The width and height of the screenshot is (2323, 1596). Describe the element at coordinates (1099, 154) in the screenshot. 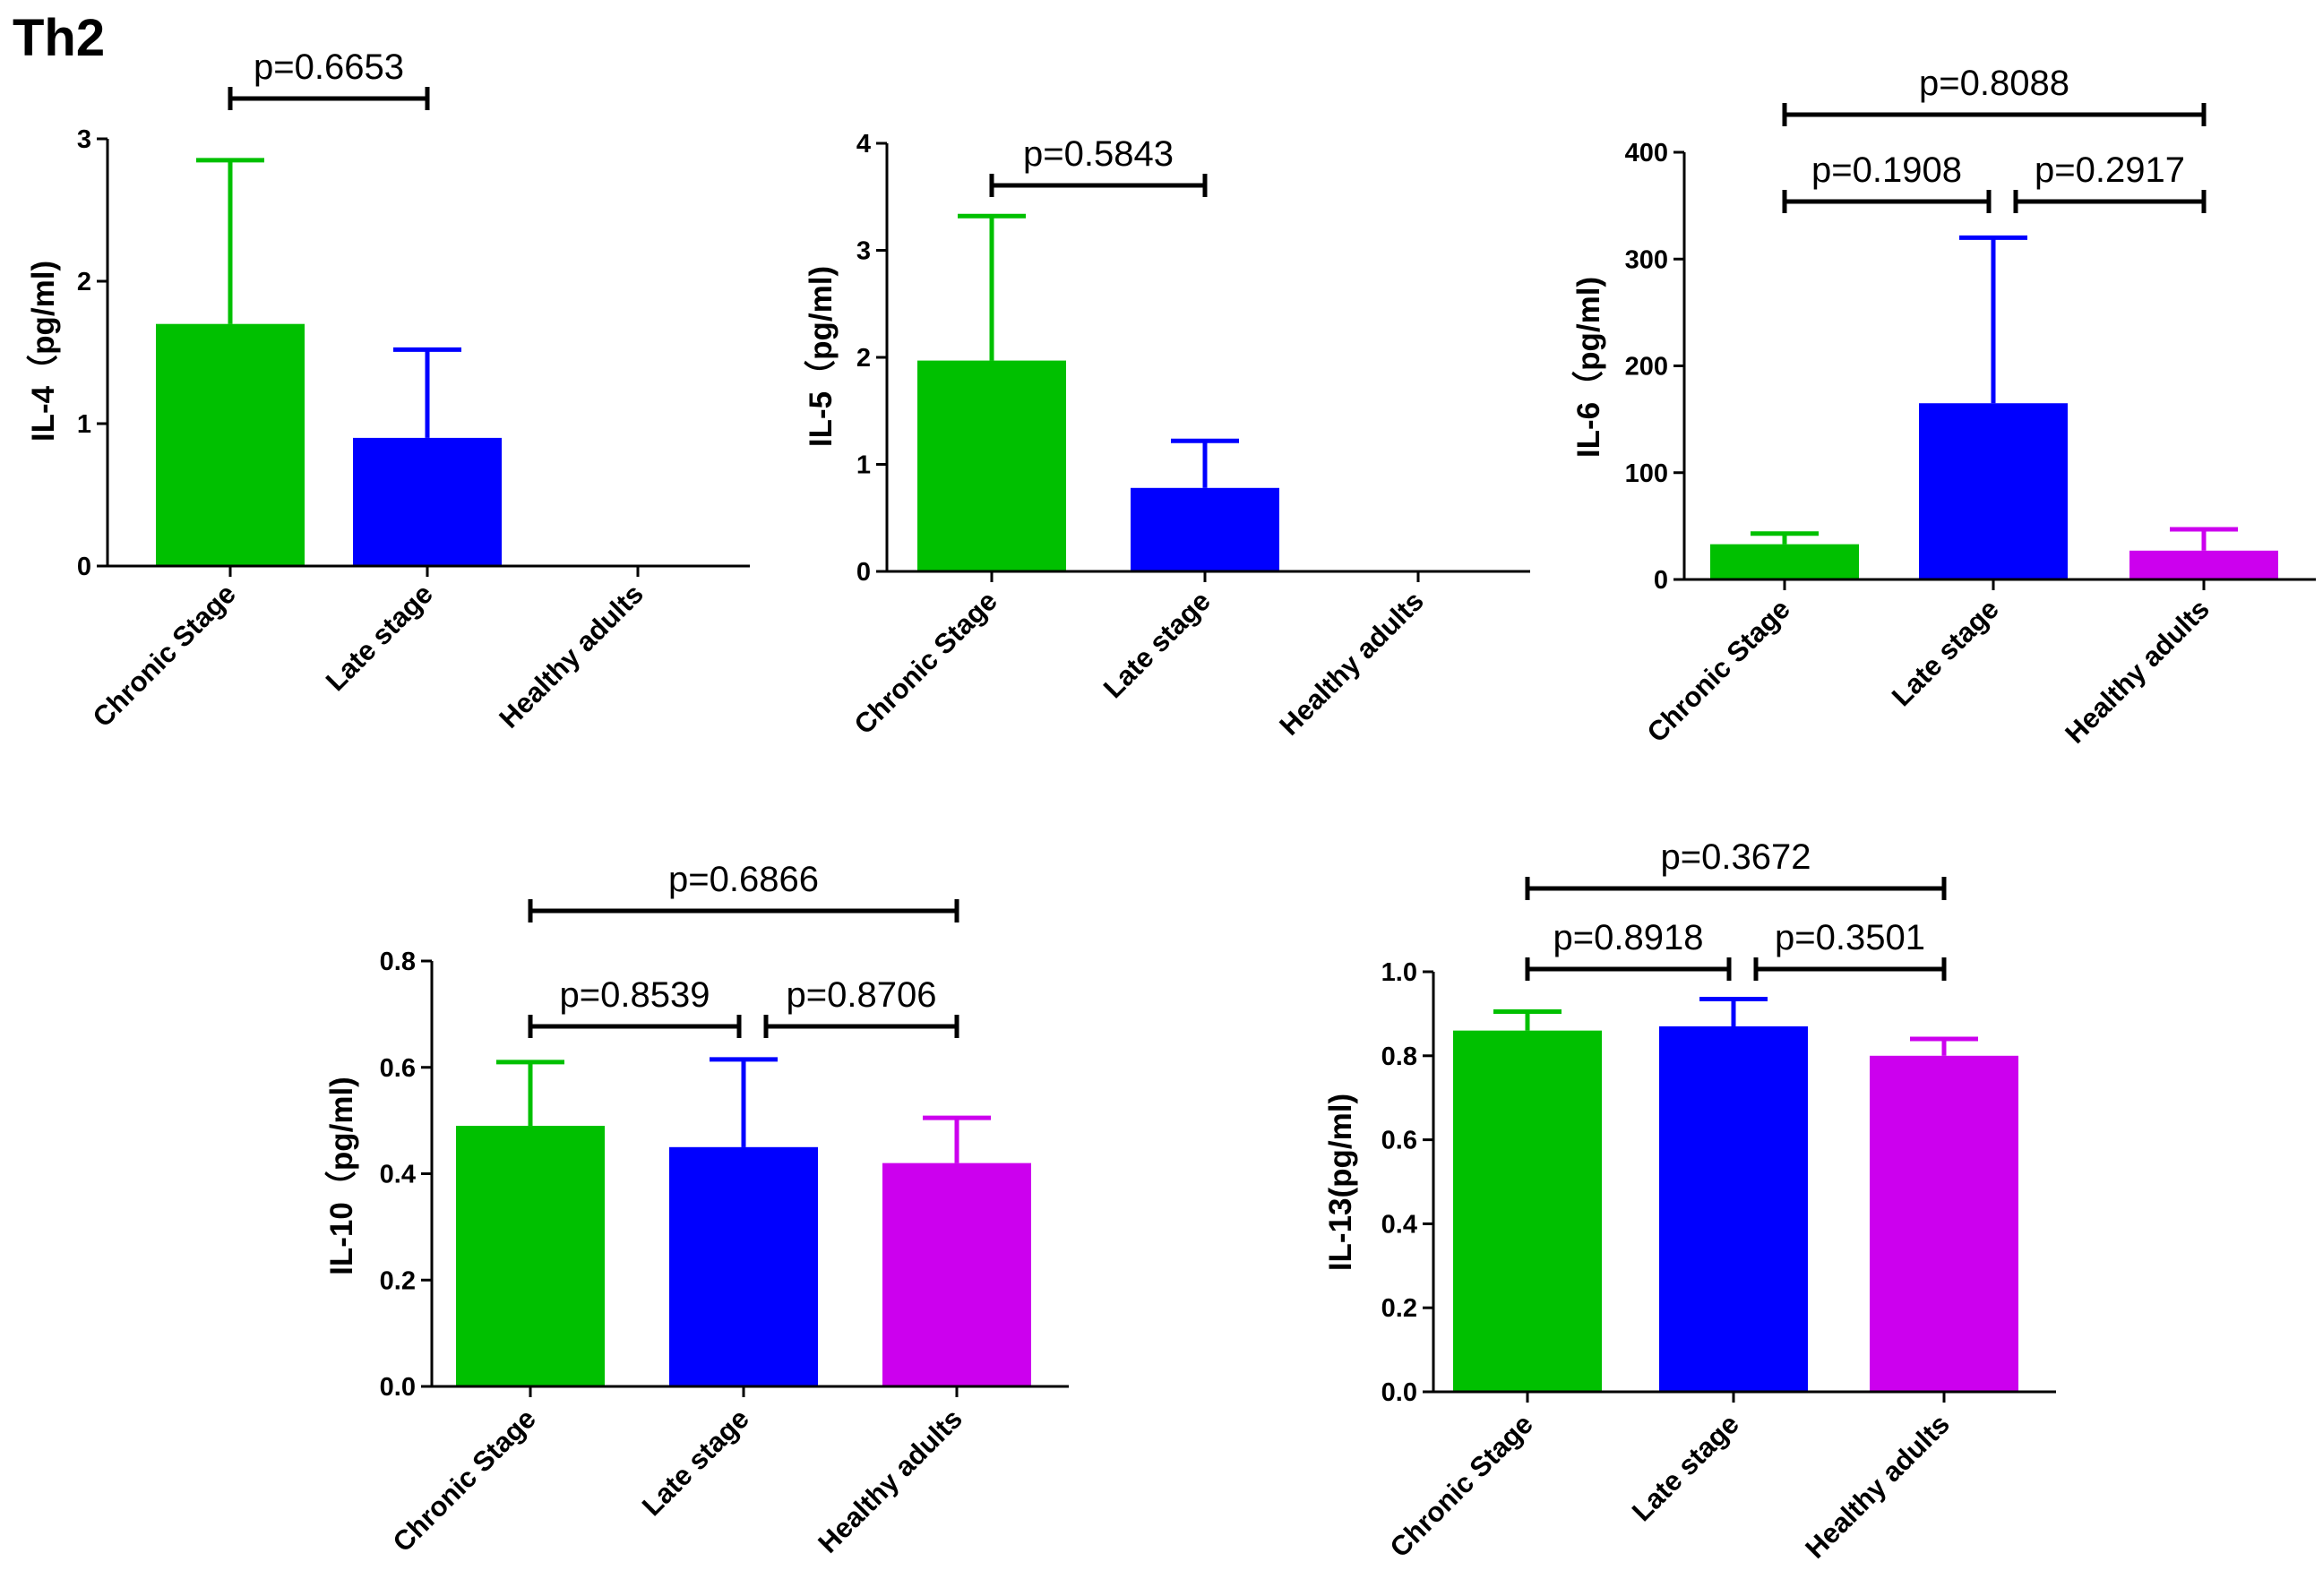

I see `p-value-label: p=0.5843` at that location.